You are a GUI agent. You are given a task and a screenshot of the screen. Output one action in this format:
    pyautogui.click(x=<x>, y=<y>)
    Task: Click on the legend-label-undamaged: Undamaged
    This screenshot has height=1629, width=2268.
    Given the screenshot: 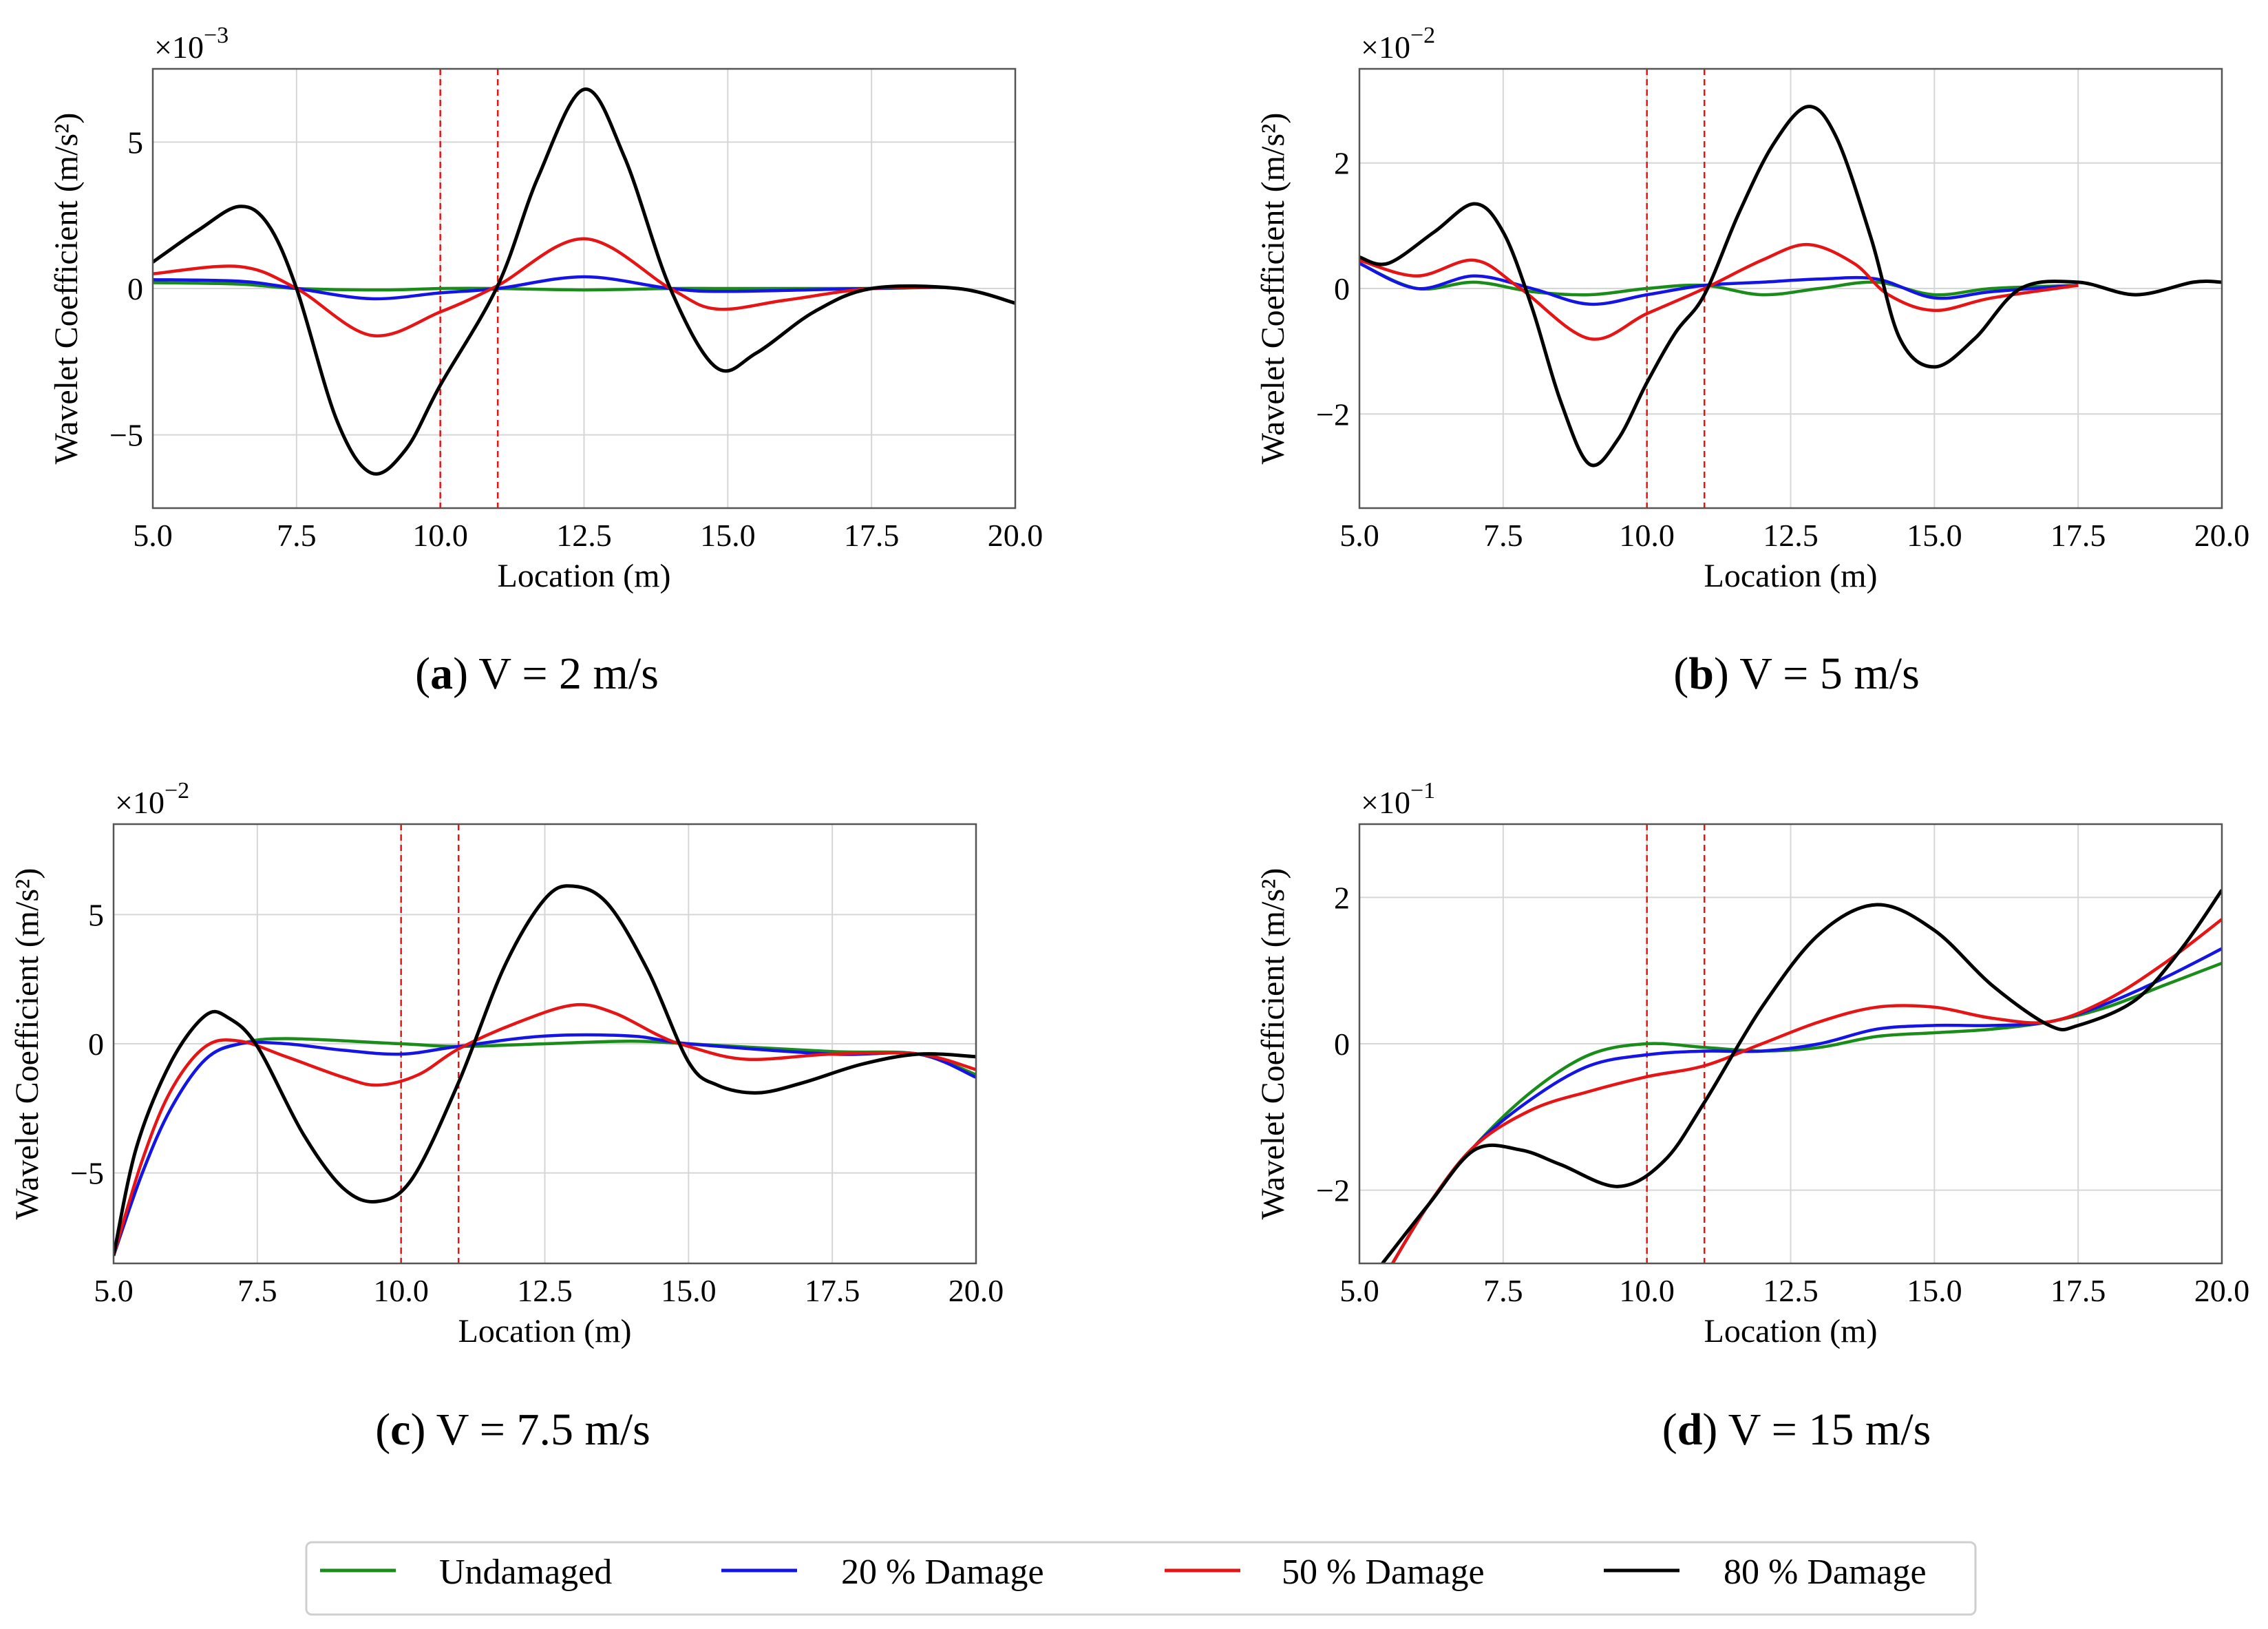 What is the action you would take?
    pyautogui.click(x=525, y=1573)
    